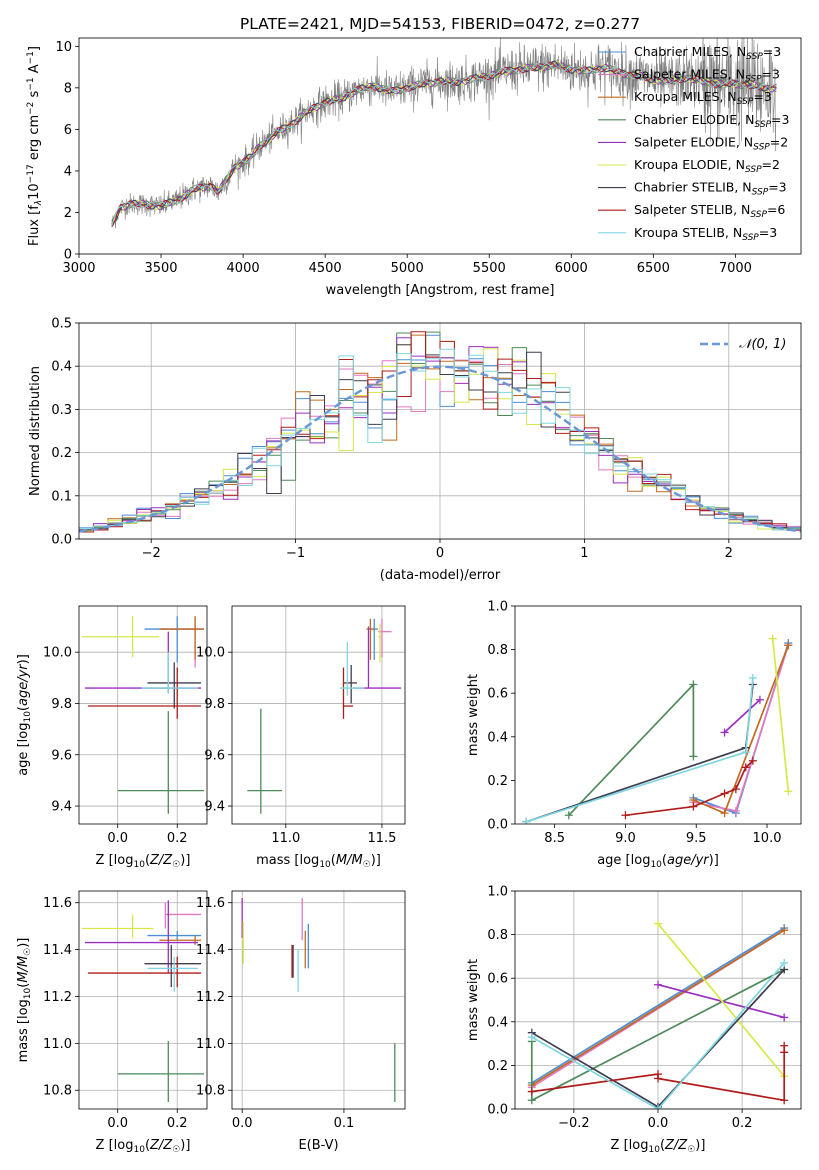 The width and height of the screenshot is (819, 1170). Describe the element at coordinates (324, 716) in the screenshot. I see `age-vs-mass-points` at that location.